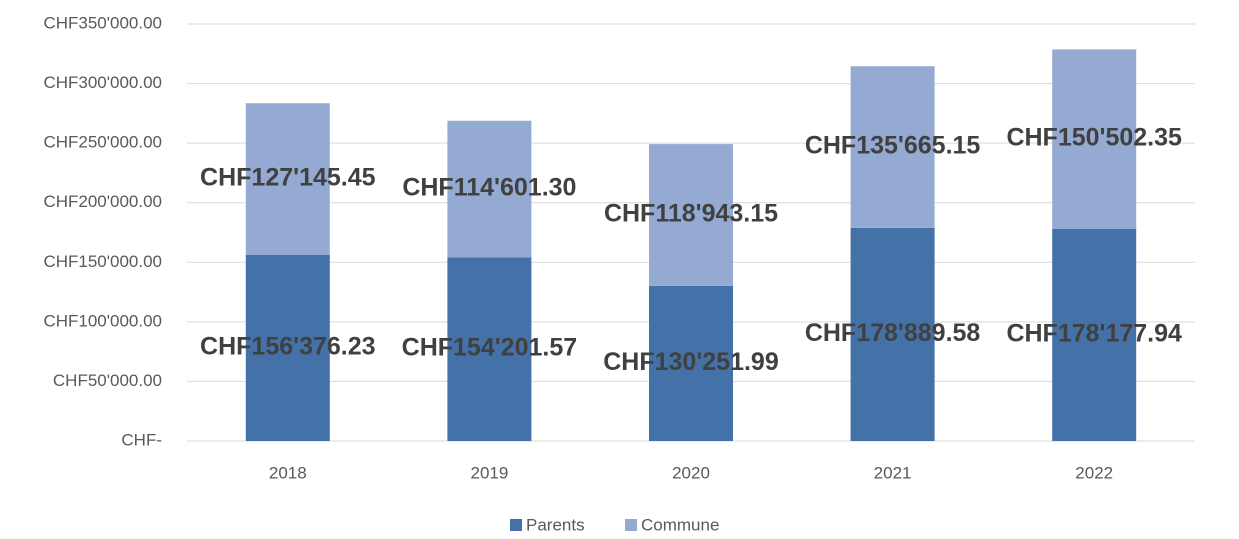 This screenshot has width=1239, height=539. What do you see at coordinates (680, 524) in the screenshot?
I see `legend-label: Commune` at bounding box center [680, 524].